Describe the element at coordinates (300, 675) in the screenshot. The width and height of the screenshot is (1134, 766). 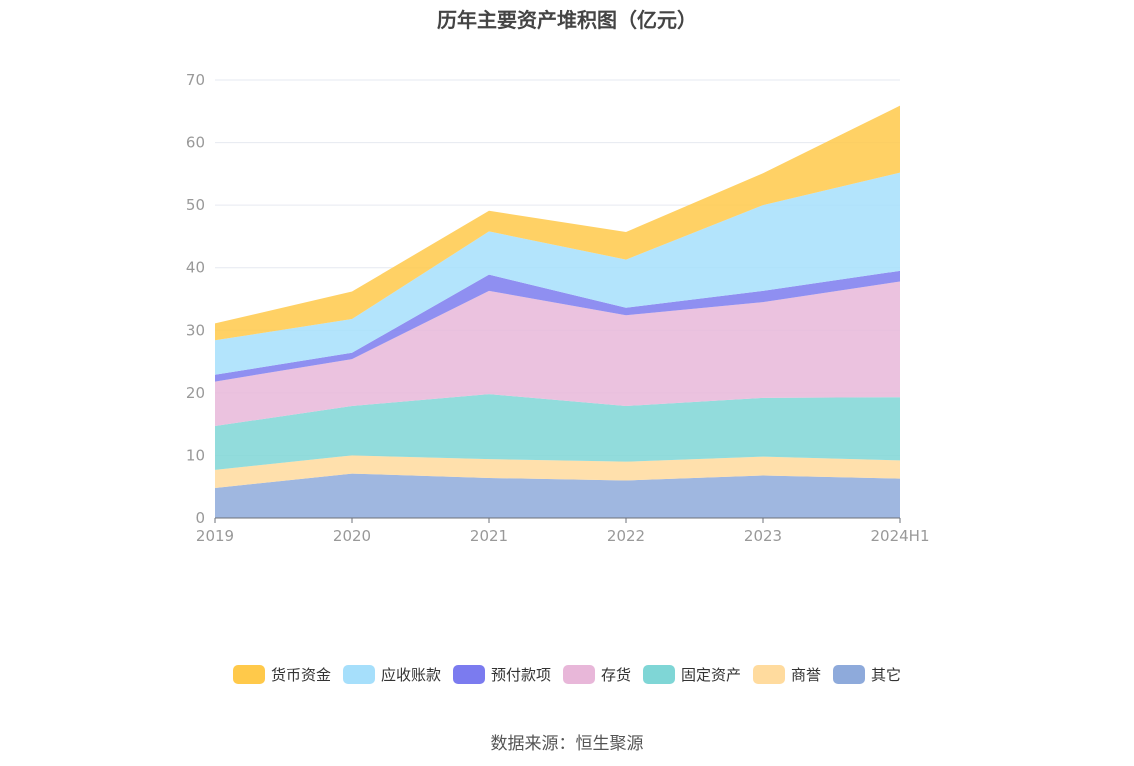
I see `legend-label: 货币资金` at that location.